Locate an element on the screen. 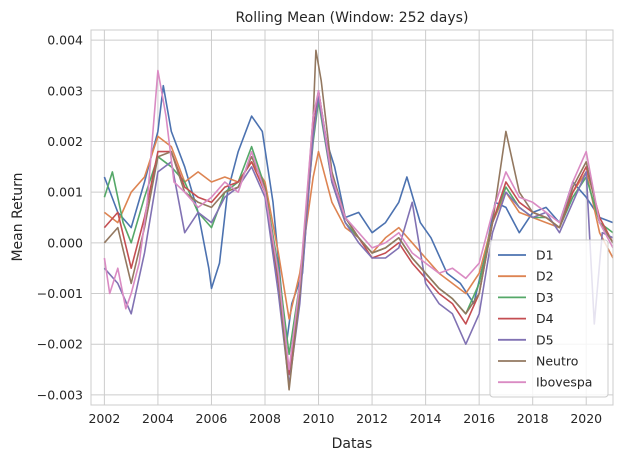  x-tick-label: 2008 is located at coordinates (265, 418).